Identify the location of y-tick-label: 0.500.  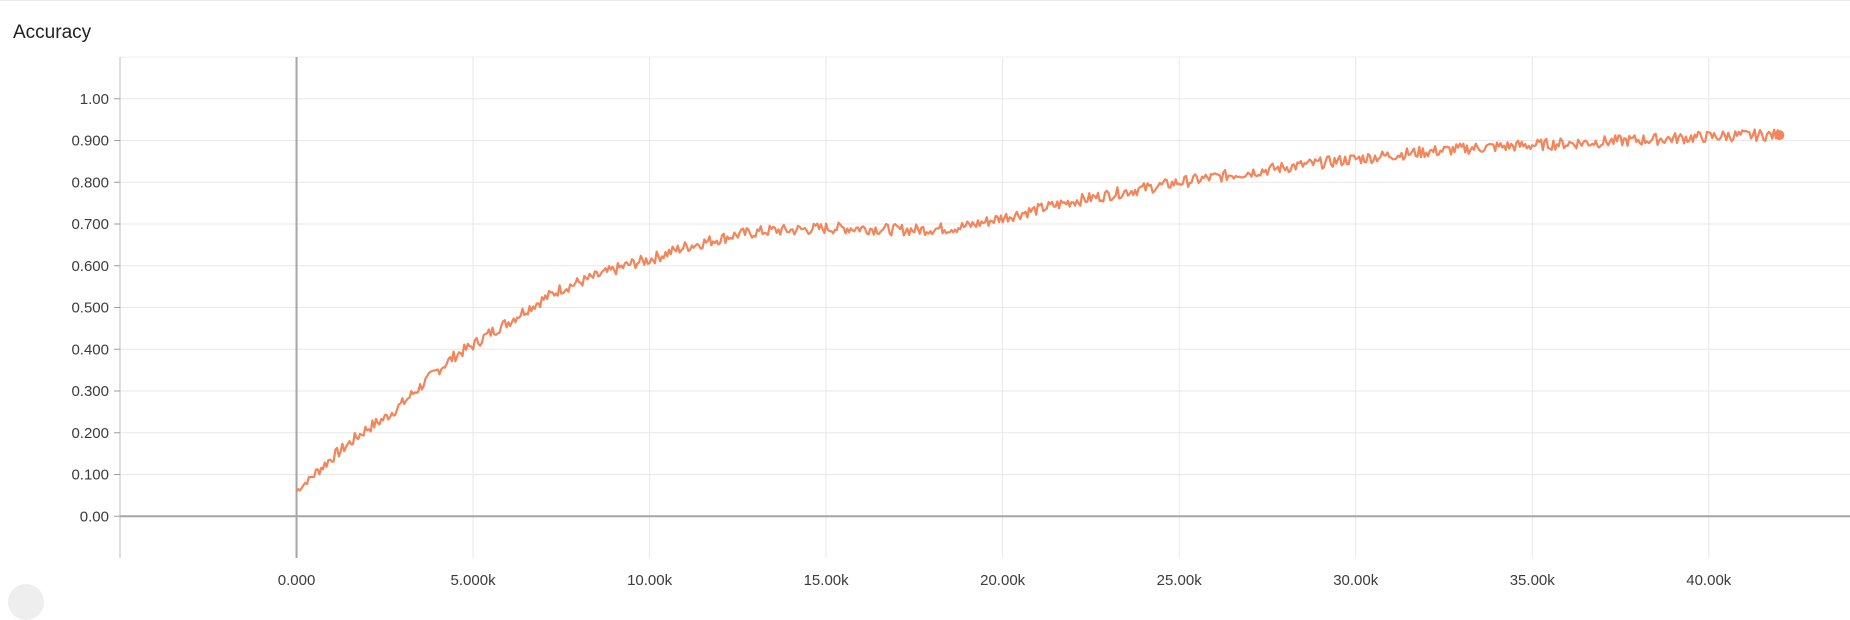
(90, 308).